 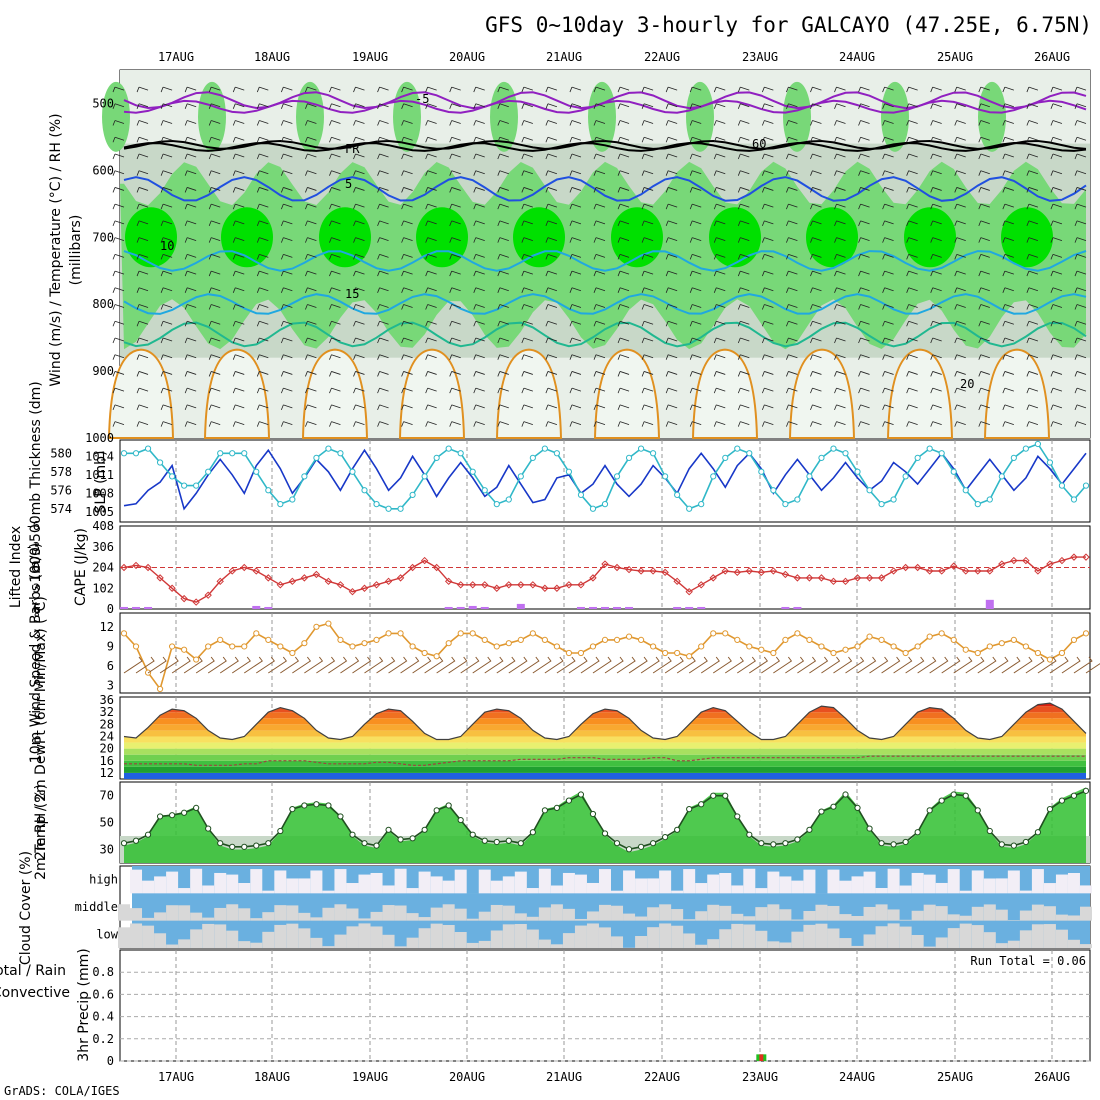 What do you see at coordinates (35, 993) in the screenshot?
I see `legend-convective: Convective` at bounding box center [35, 993].